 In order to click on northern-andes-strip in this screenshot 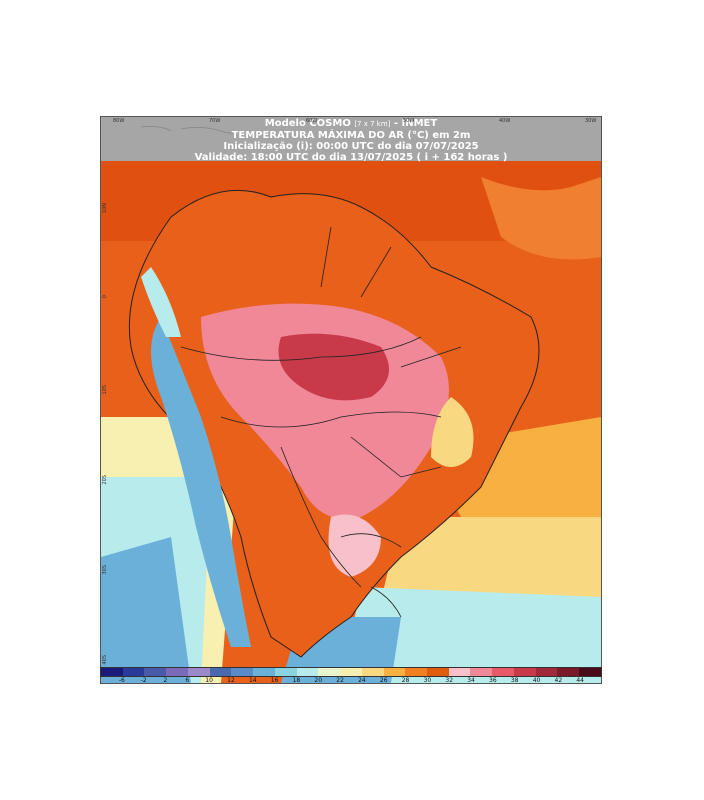, I will do `click(161, 302)`.